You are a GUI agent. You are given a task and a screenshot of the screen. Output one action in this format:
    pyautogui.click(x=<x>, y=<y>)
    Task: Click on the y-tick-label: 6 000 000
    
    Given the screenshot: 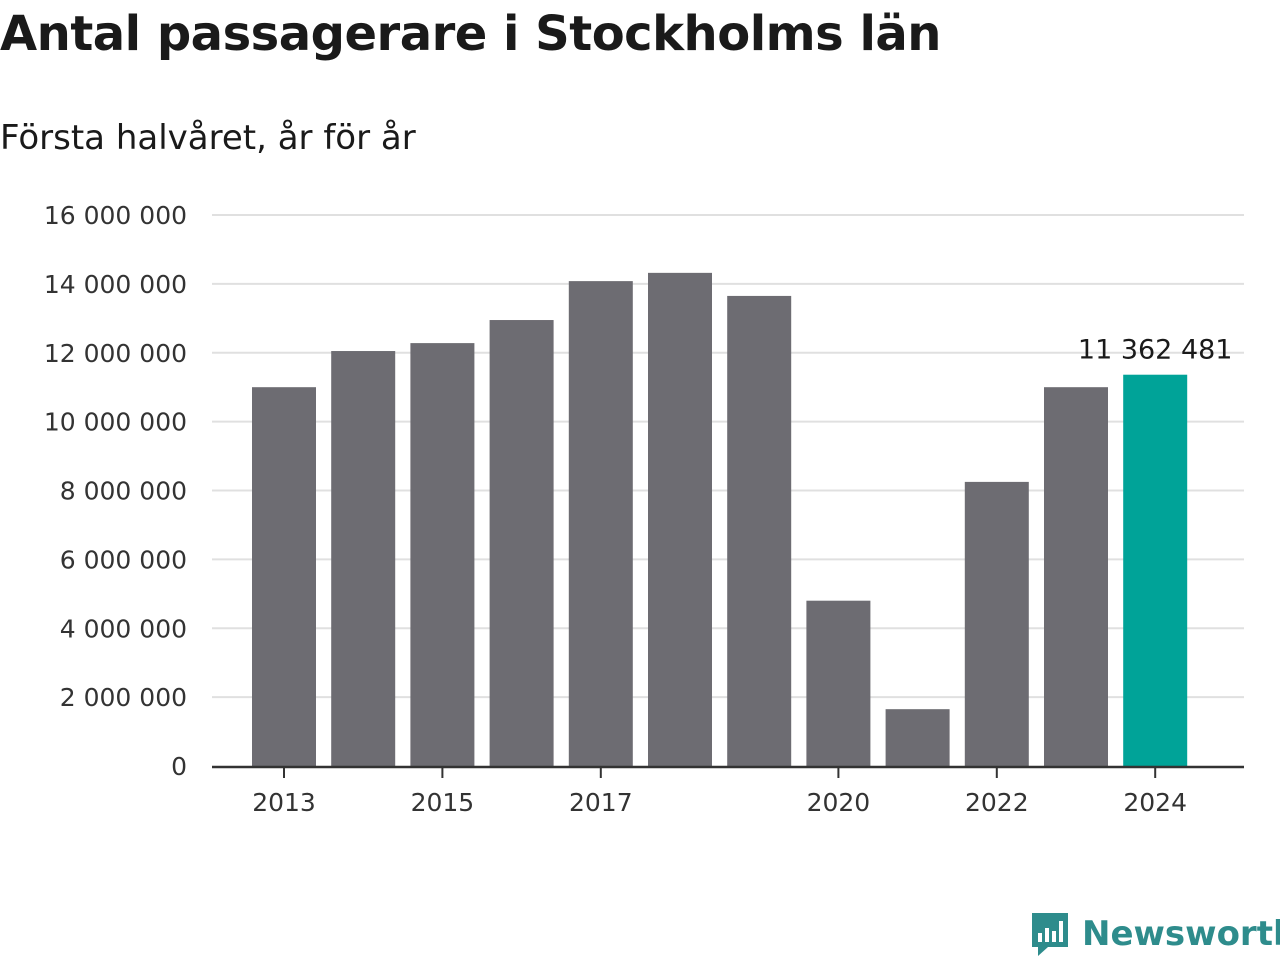 What is the action you would take?
    pyautogui.click(x=123, y=559)
    